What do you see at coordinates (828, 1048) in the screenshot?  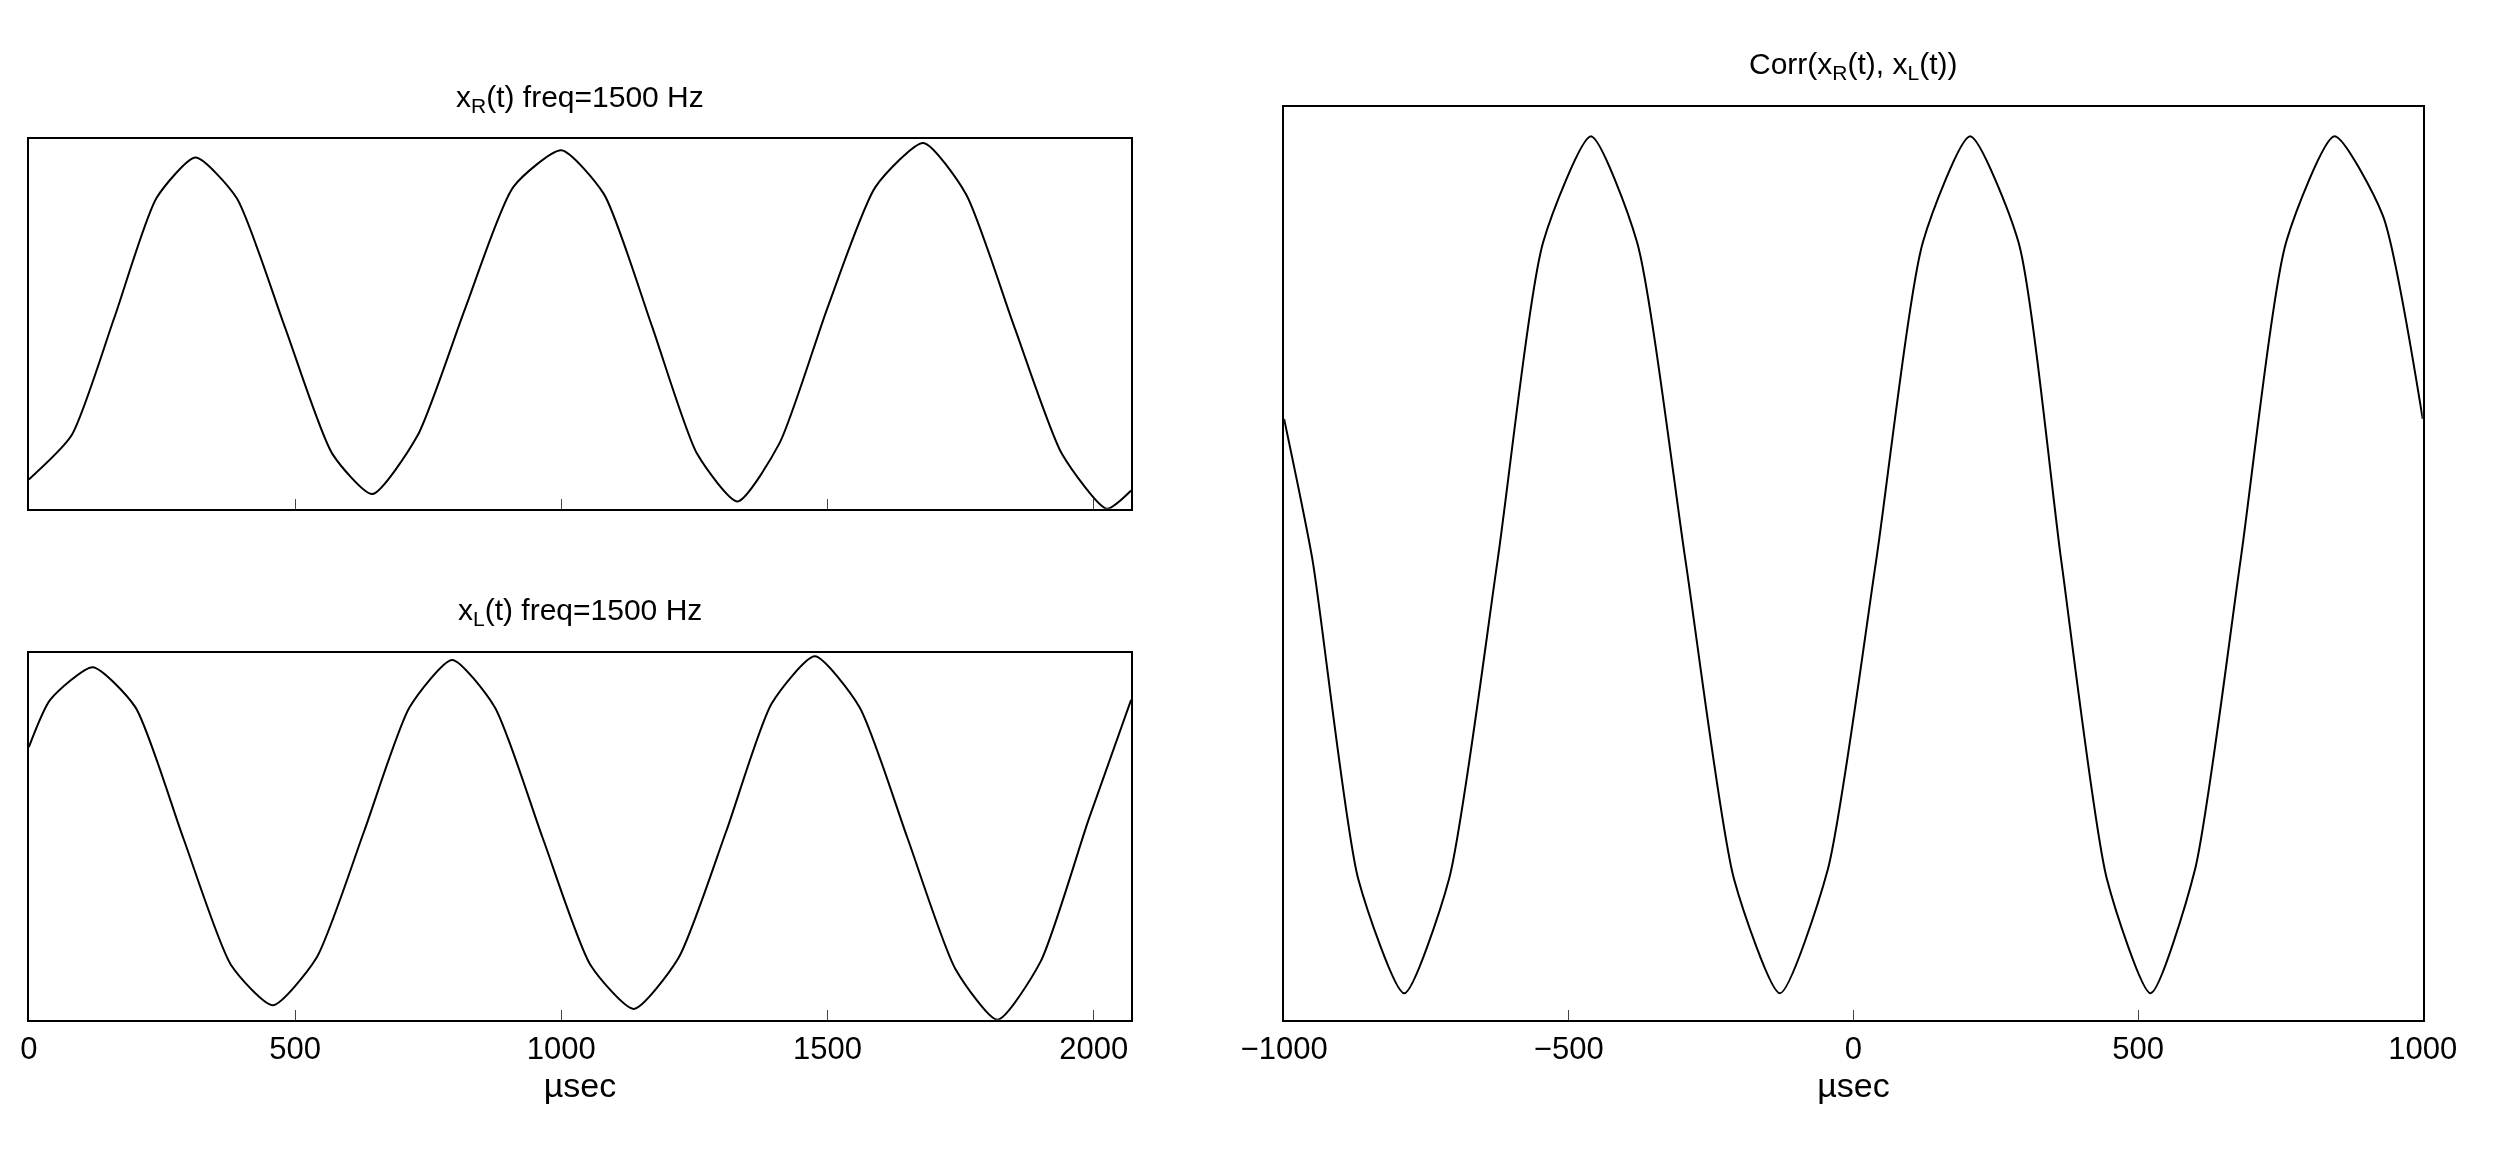 I see `x-tick-label: 1500` at bounding box center [828, 1048].